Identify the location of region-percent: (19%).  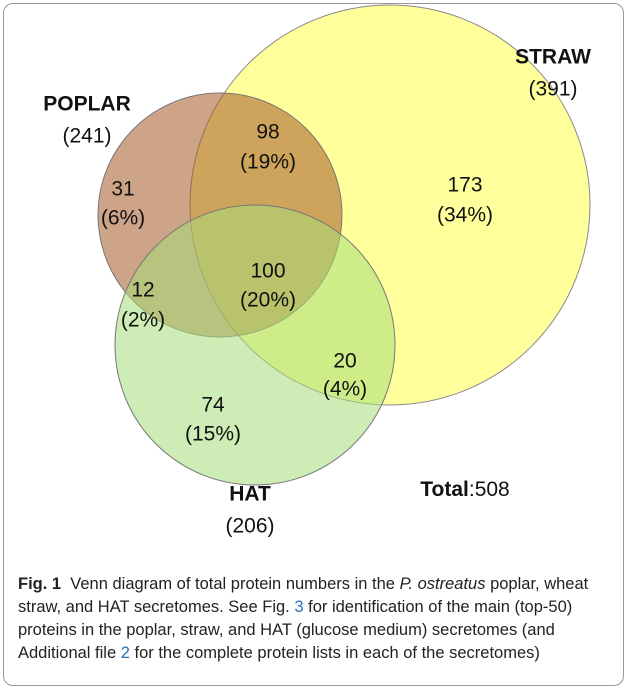
(268, 162).